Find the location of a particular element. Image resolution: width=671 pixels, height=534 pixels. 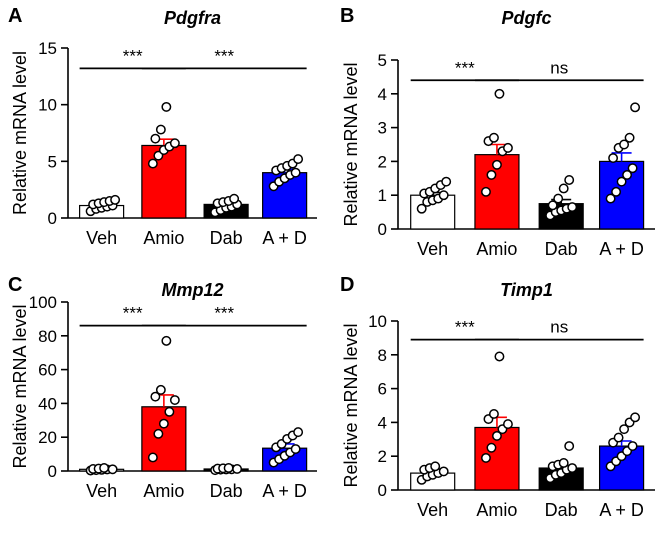

significance-label: ns is located at coordinates (559, 67).